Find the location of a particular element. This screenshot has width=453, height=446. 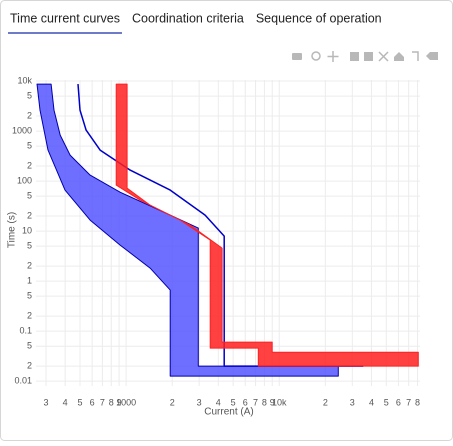

zoom-icon is located at coordinates (316, 56).